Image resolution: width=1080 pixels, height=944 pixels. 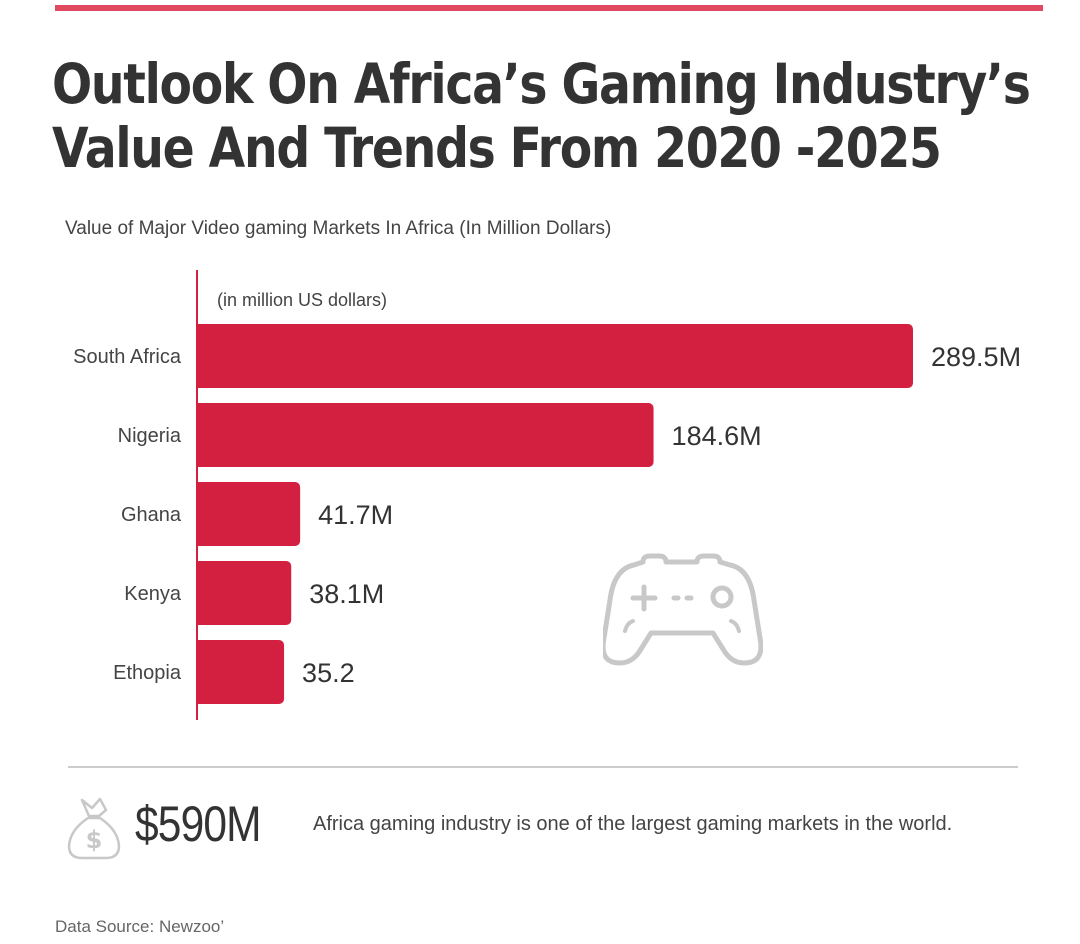 What do you see at coordinates (127, 357) in the screenshot?
I see `category-label-south-africa: South Africa` at bounding box center [127, 357].